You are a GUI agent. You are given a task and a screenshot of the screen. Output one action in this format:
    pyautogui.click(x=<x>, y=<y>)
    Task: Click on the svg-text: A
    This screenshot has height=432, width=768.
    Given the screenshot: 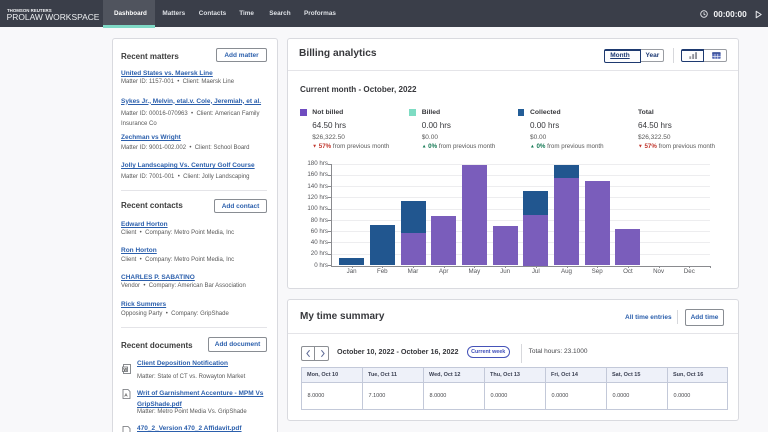 What is the action you would take?
    pyautogui.click(x=126, y=396)
    